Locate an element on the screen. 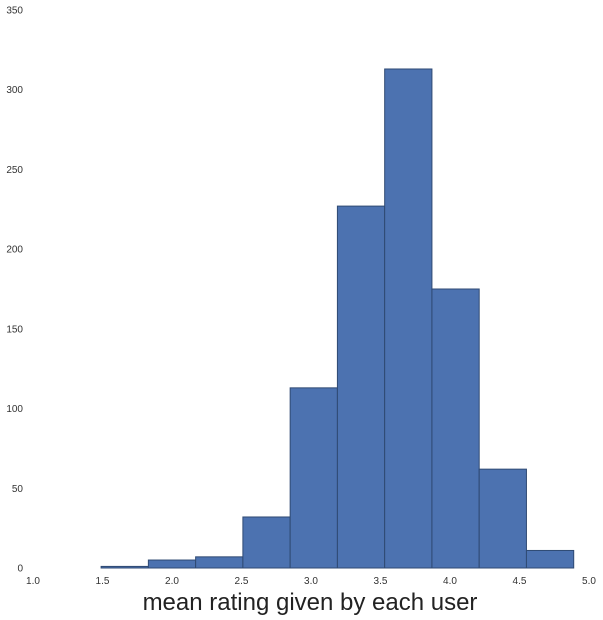 The height and width of the screenshot is (620, 603). x-tick-label-4: 3.0 is located at coordinates (311, 581).